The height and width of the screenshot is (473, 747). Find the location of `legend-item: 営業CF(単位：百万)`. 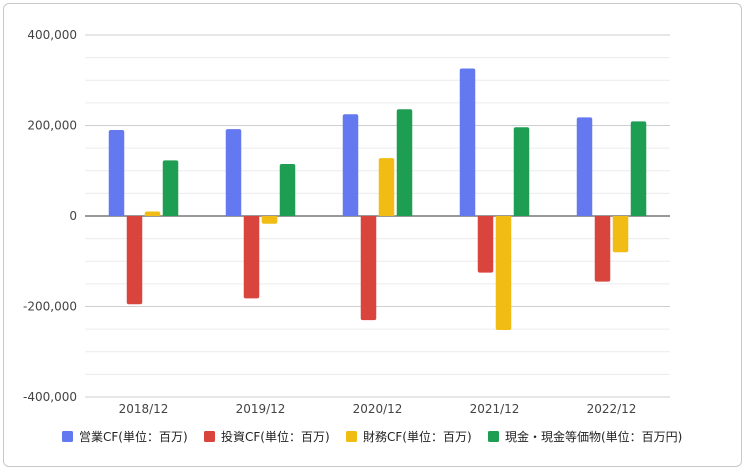

legend-item: 営業CF(単位：百万) is located at coordinates (125, 436).